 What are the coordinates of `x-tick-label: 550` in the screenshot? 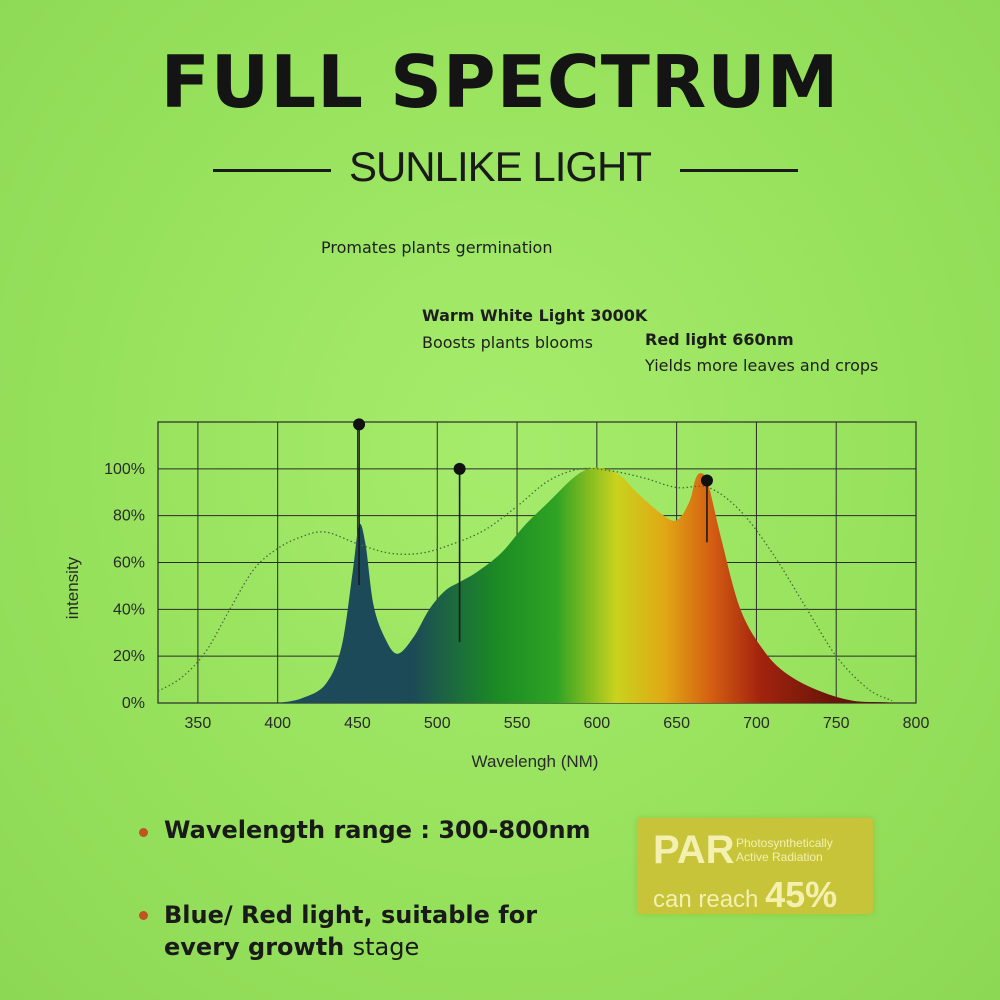 It's located at (517, 723).